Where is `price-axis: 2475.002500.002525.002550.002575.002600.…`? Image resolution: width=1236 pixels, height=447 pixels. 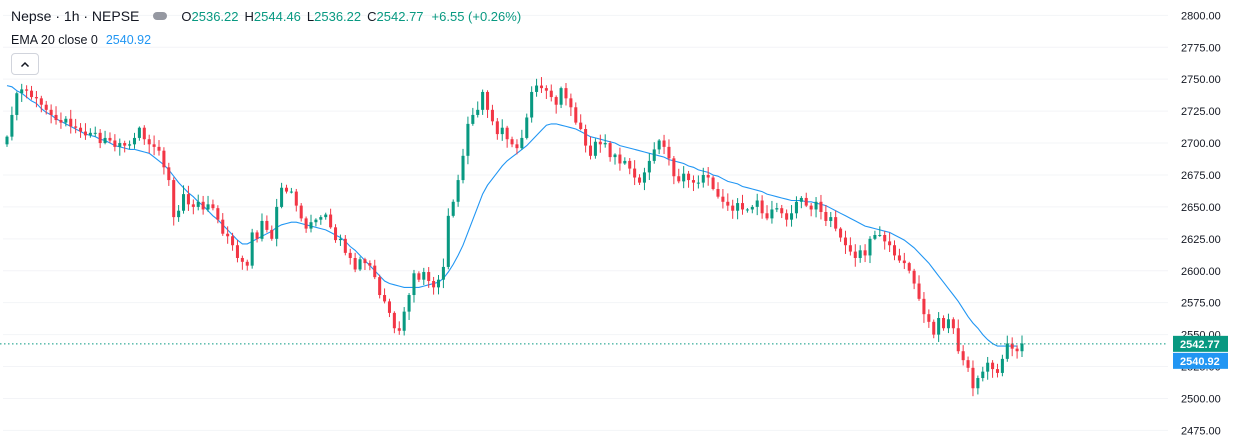
price-axis: 2475.002500.002525.002550.002575.002600.… is located at coordinates (1202, 223).